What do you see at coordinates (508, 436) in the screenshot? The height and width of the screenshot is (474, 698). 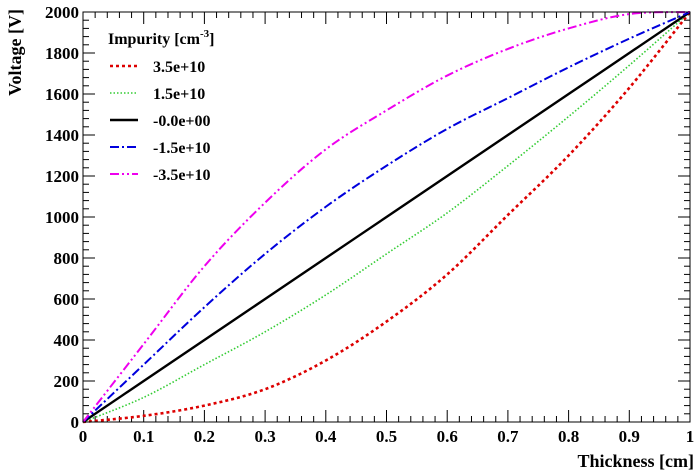 I see `x-tick-label: 0.7` at bounding box center [508, 436].